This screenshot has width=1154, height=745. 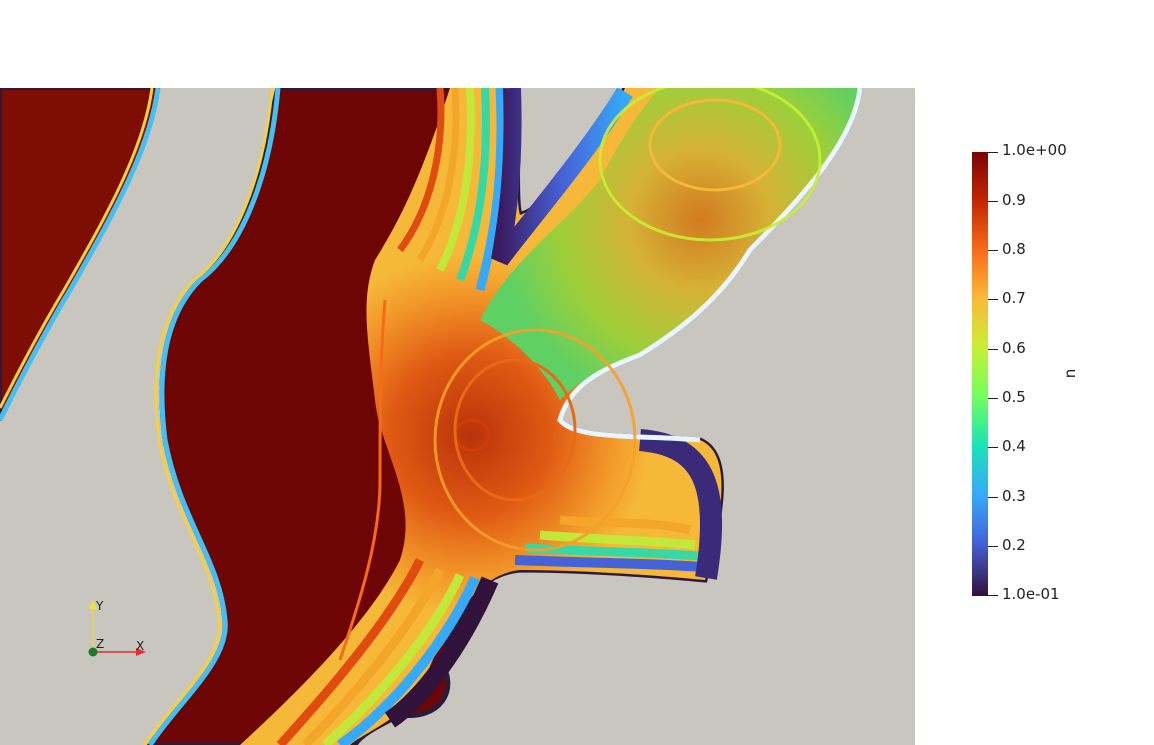 What do you see at coordinates (1031, 594) in the screenshot?
I see `scalar-bar-label: 1.0e-01` at bounding box center [1031, 594].